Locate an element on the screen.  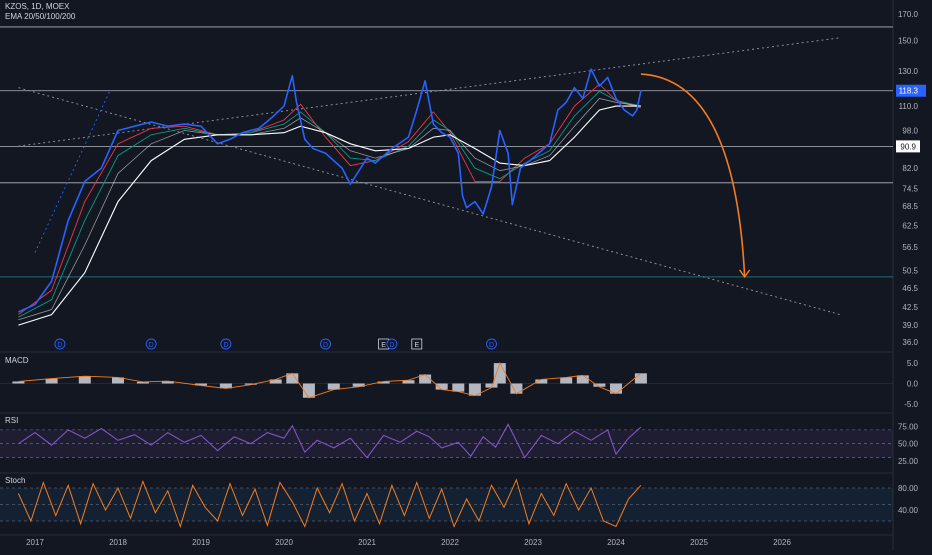
stoch-tick-label: 80.00 is located at coordinates (908, 488).